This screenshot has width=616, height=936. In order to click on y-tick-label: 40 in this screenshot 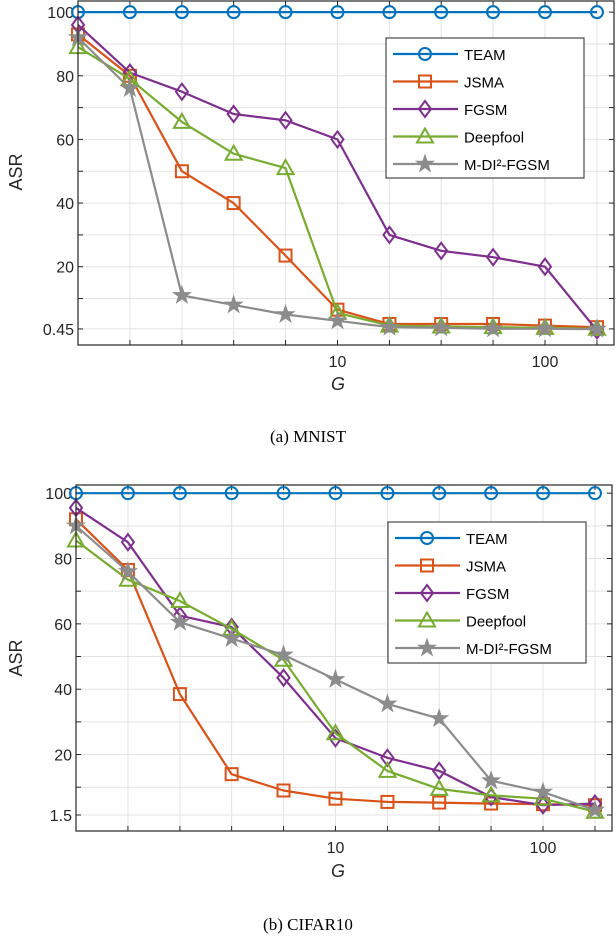, I will do `click(65, 204)`.